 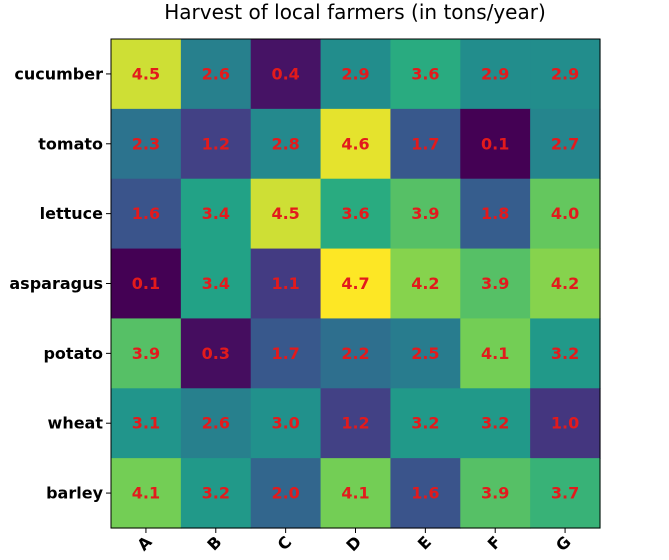 What do you see at coordinates (58, 73) in the screenshot?
I see `y-tick-label: cucumber` at bounding box center [58, 73].